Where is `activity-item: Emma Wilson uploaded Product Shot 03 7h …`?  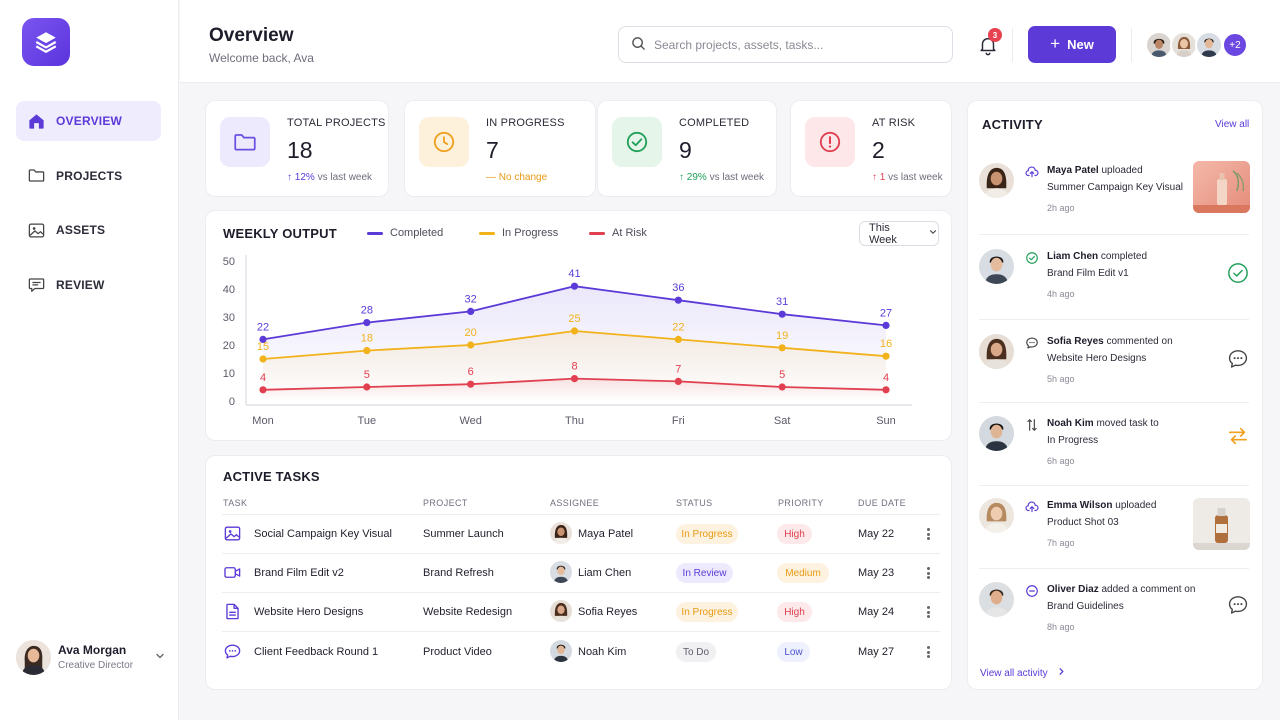
activity-item: Emma Wilson uploaded Product Shot 03 7h … is located at coordinates (1114, 528).